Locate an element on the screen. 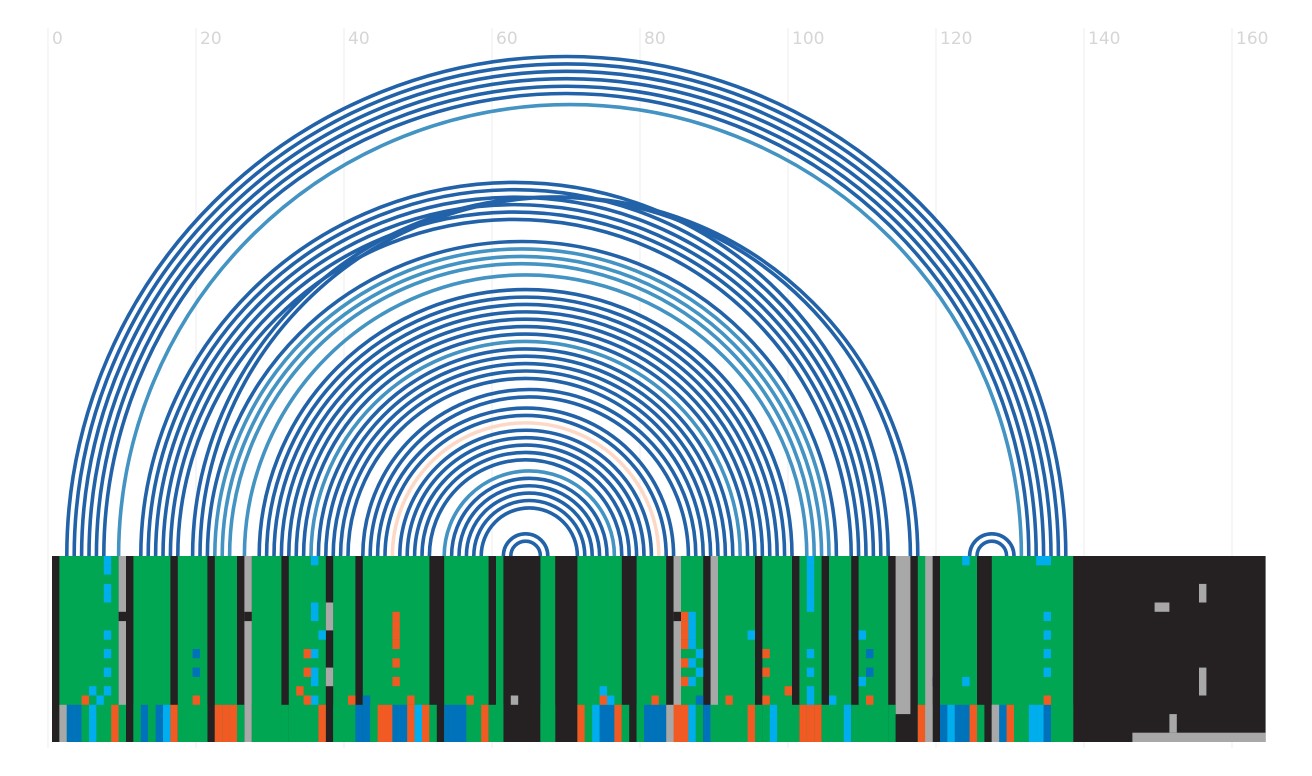  x-tick-labels: 0 20 40 60 80 100 120 140 160 is located at coordinates (660, 39).